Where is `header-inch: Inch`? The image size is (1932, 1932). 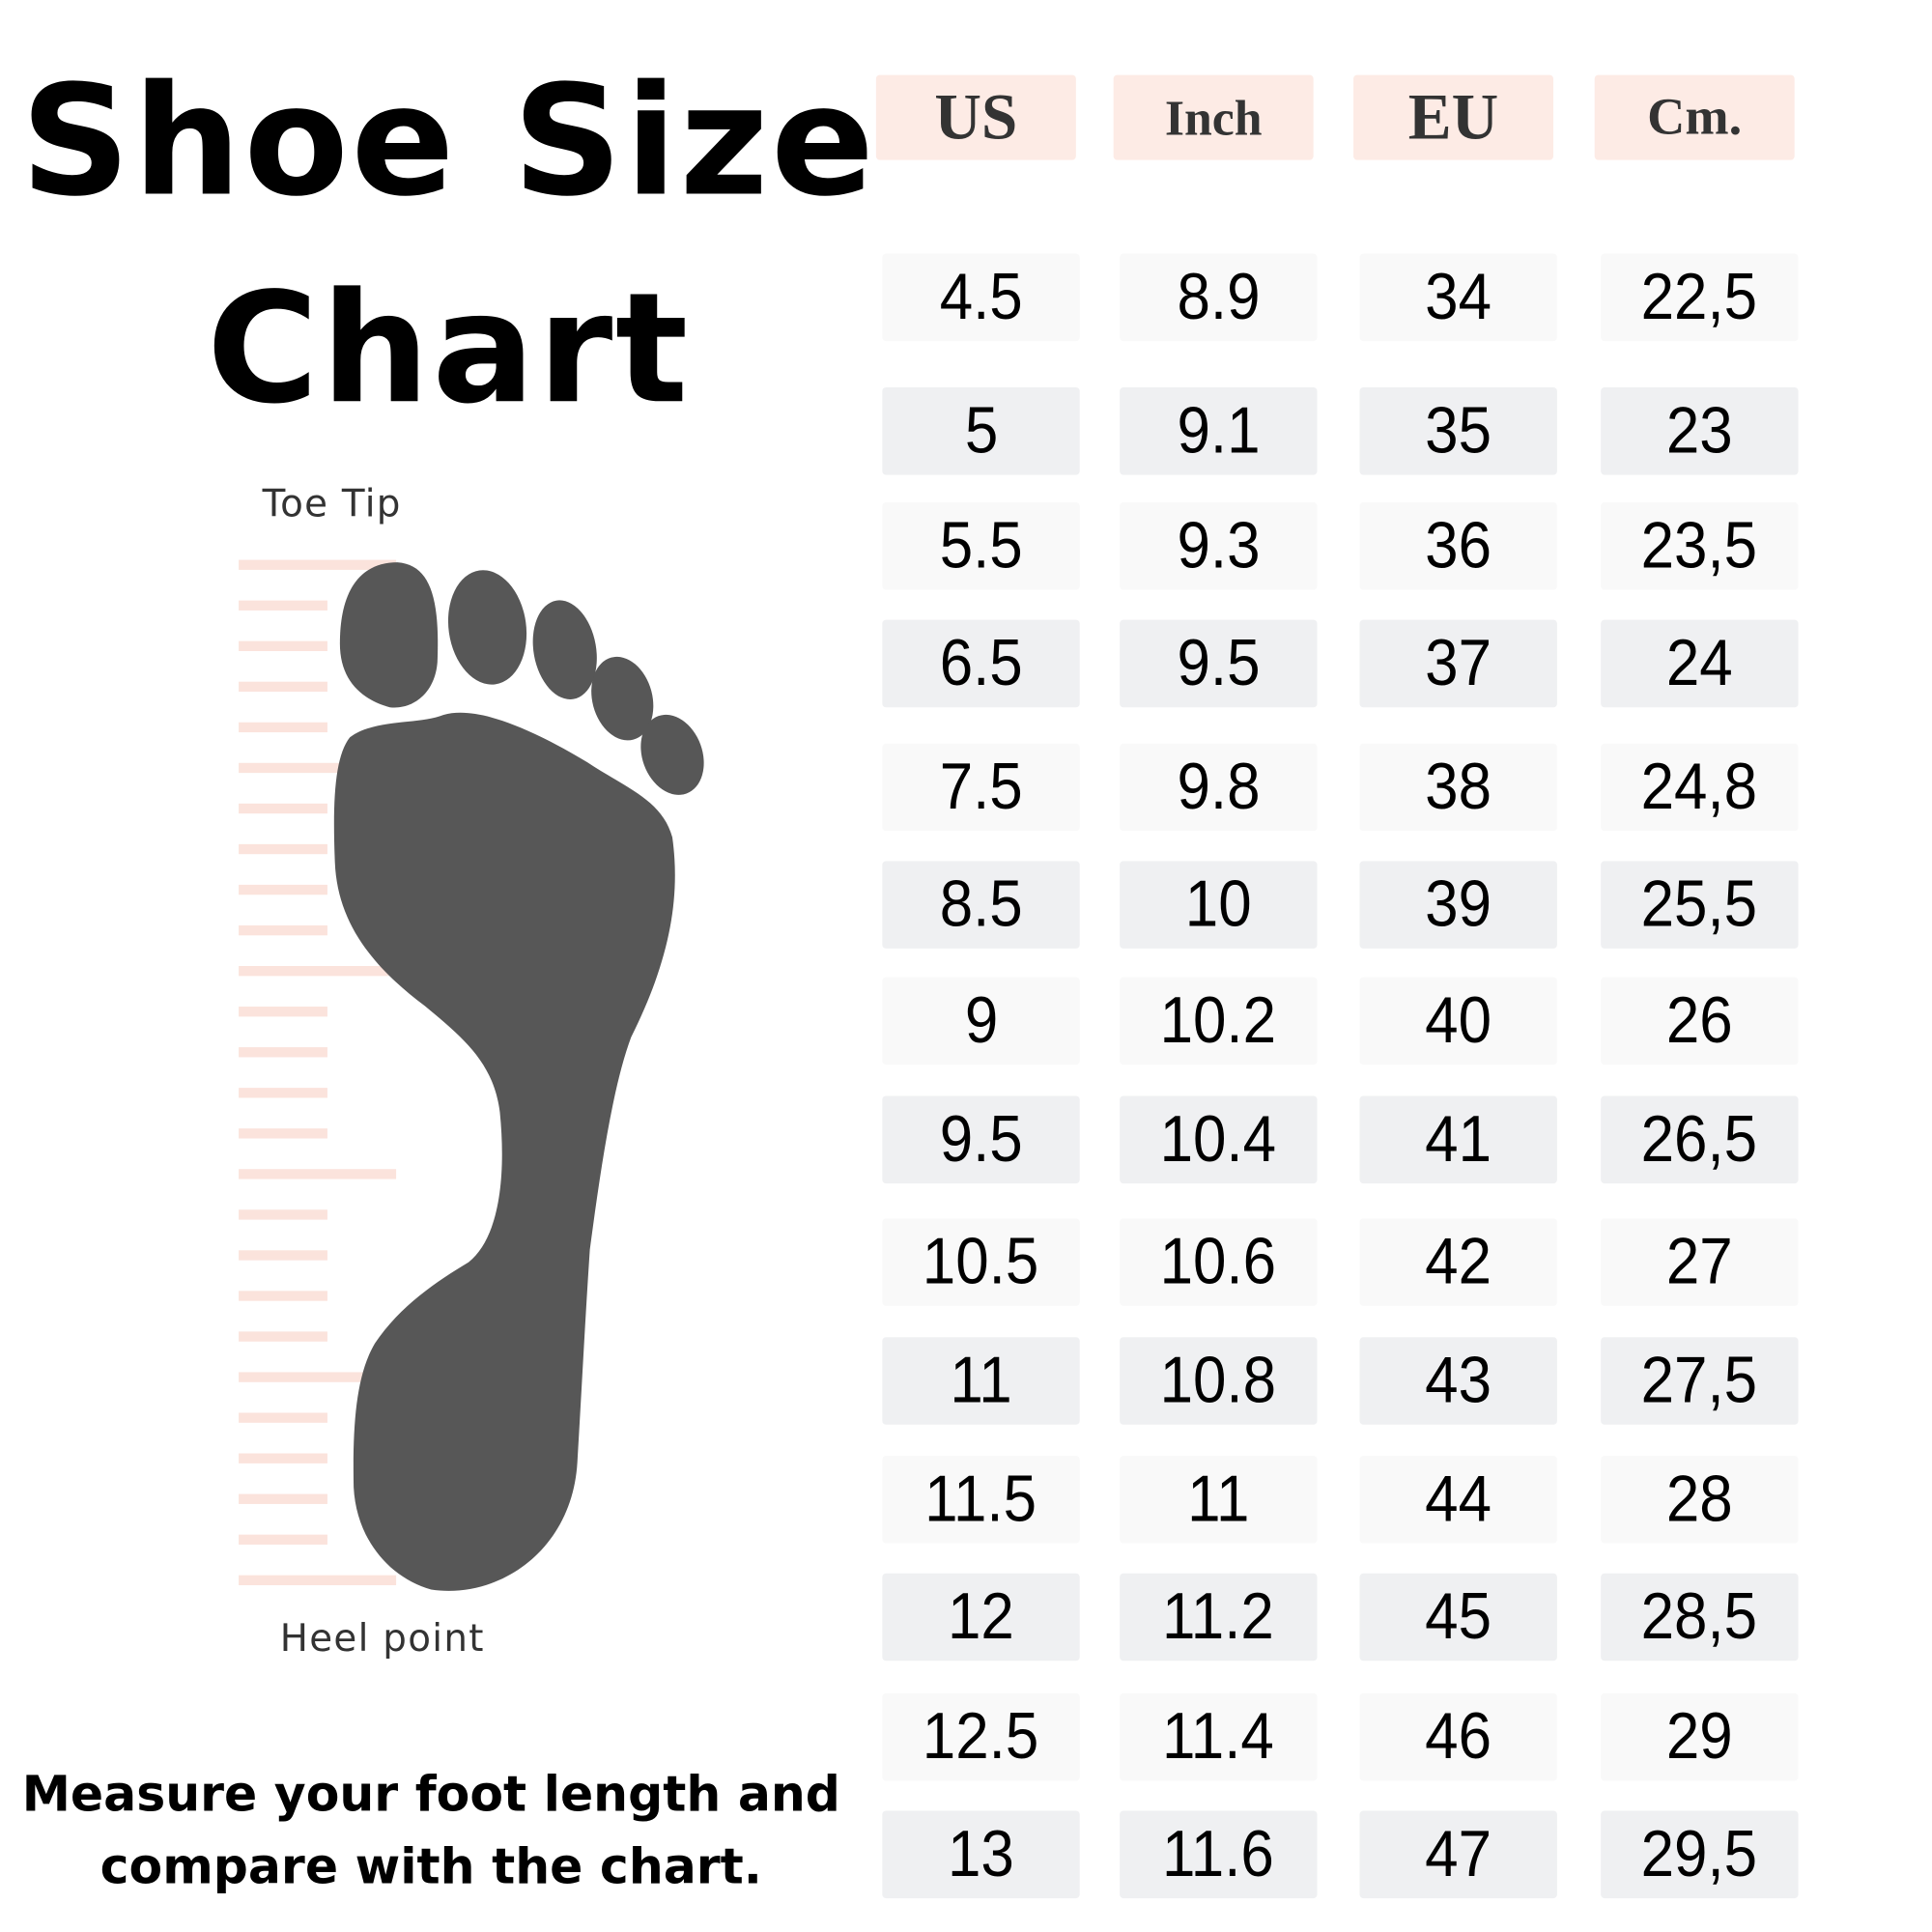 header-inch: Inch is located at coordinates (1213, 117).